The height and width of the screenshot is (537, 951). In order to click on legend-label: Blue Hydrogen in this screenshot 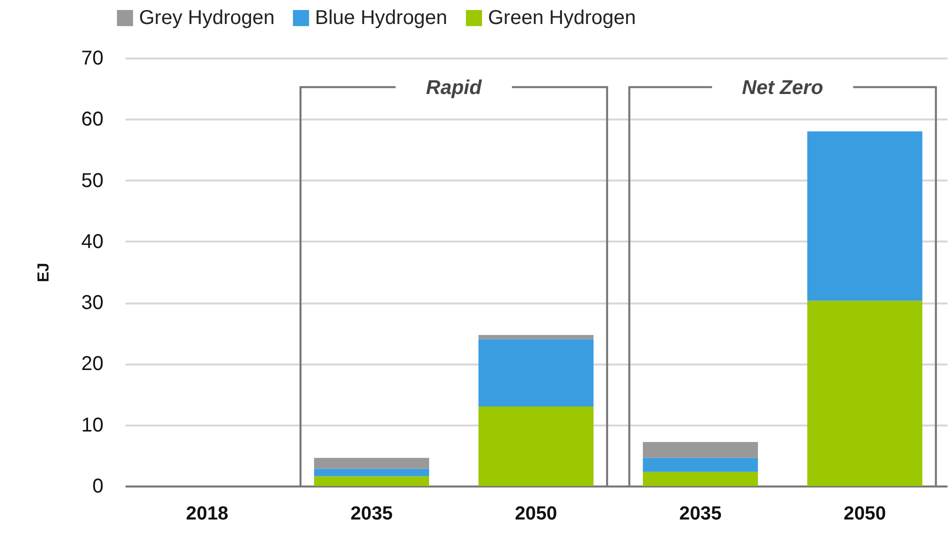, I will do `click(381, 18)`.